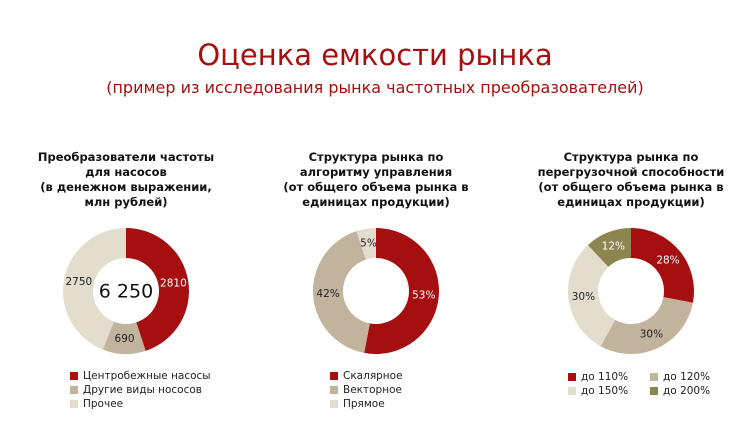 The width and height of the screenshot is (750, 437). Describe the element at coordinates (78, 282) in the screenshot. I see `data-label: 2750` at that location.